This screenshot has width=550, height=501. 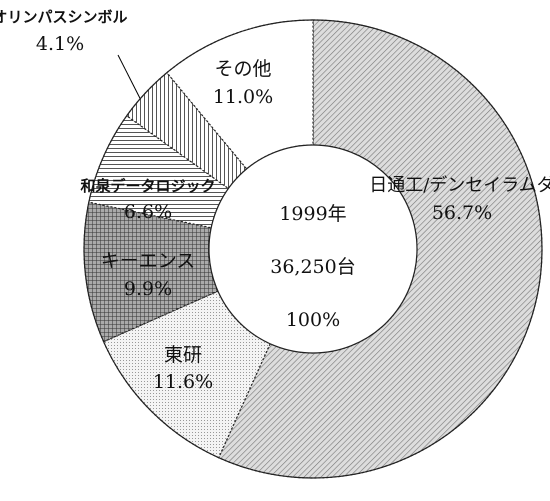 What do you see at coordinates (64, 17) in the screenshot?
I see `slice-label: オリンパスシンボル` at bounding box center [64, 17].